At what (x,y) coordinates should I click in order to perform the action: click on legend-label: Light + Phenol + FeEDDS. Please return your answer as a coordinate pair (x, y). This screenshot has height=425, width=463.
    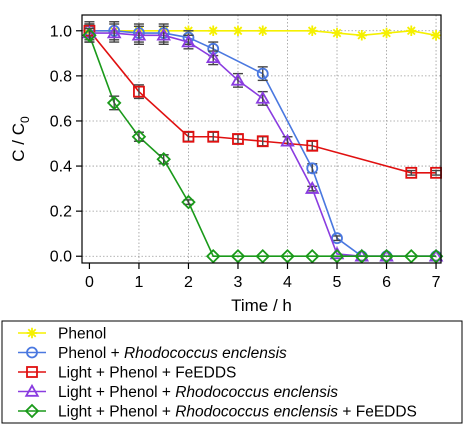
    Looking at the image, I should click on (147, 373).